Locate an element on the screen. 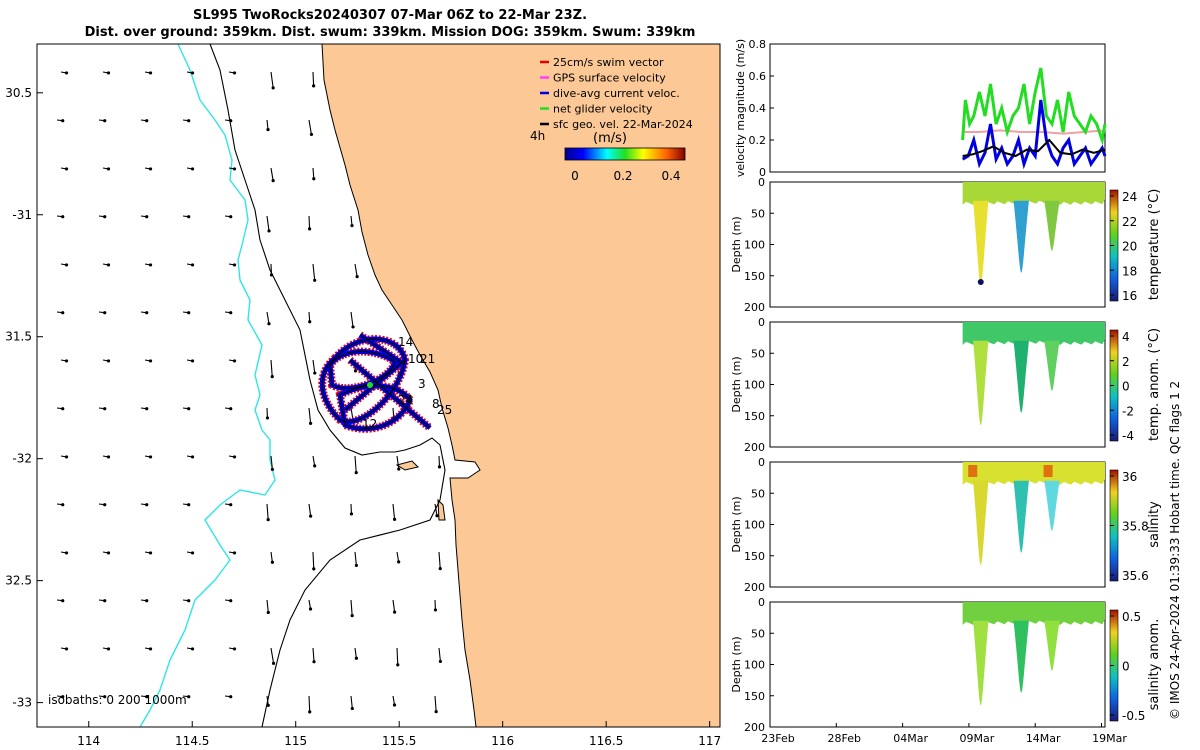  section-colorbar-label: 0.5 is located at coordinates (1131, 617).